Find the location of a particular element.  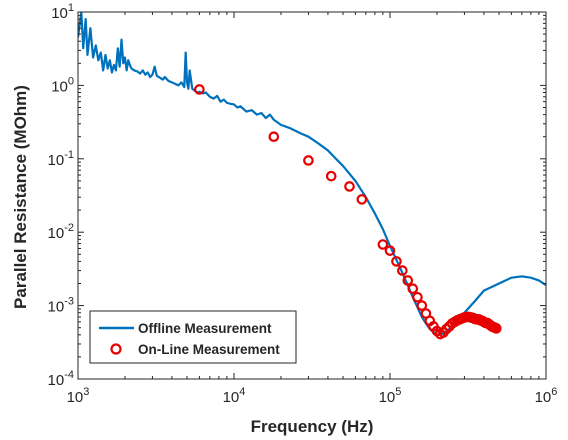

legend-marker-online is located at coordinates (116, 349).